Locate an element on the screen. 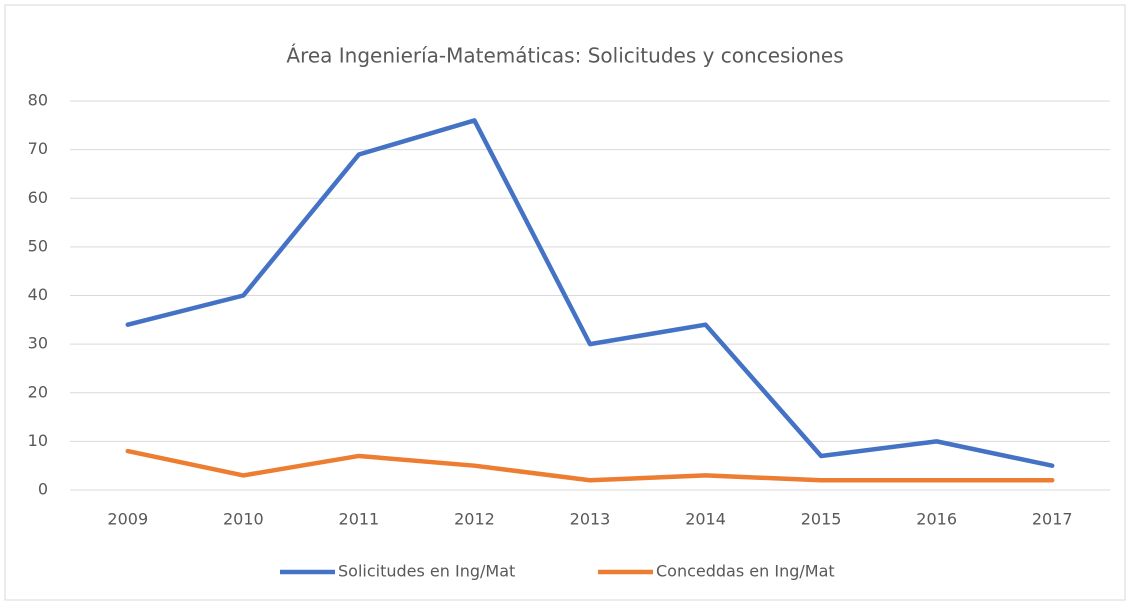 The width and height of the screenshot is (1130, 609). y-tick-label: 30 is located at coordinates (38, 343).